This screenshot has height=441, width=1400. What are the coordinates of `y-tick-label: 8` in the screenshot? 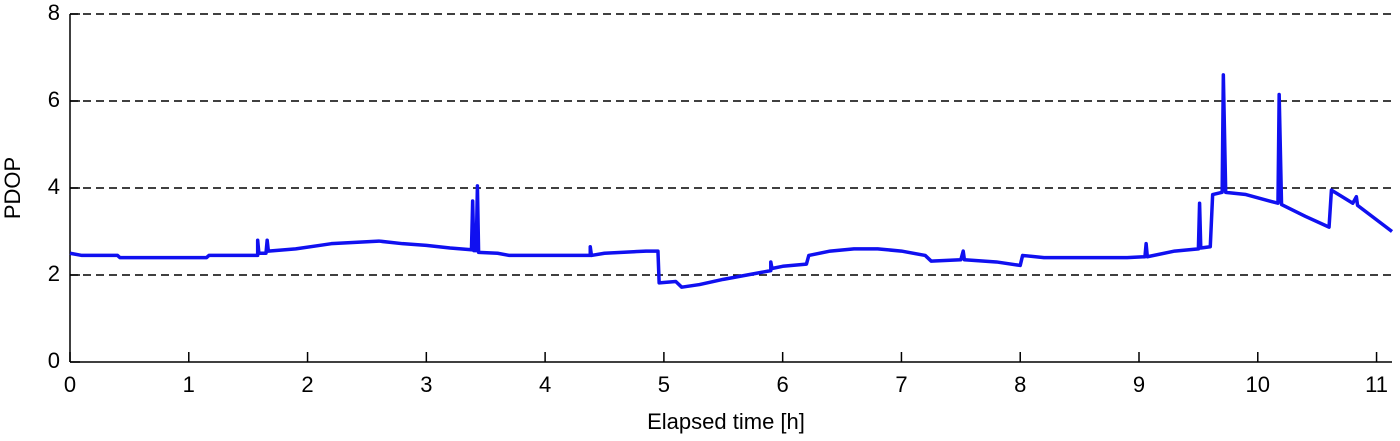 It's located at (54, 12).